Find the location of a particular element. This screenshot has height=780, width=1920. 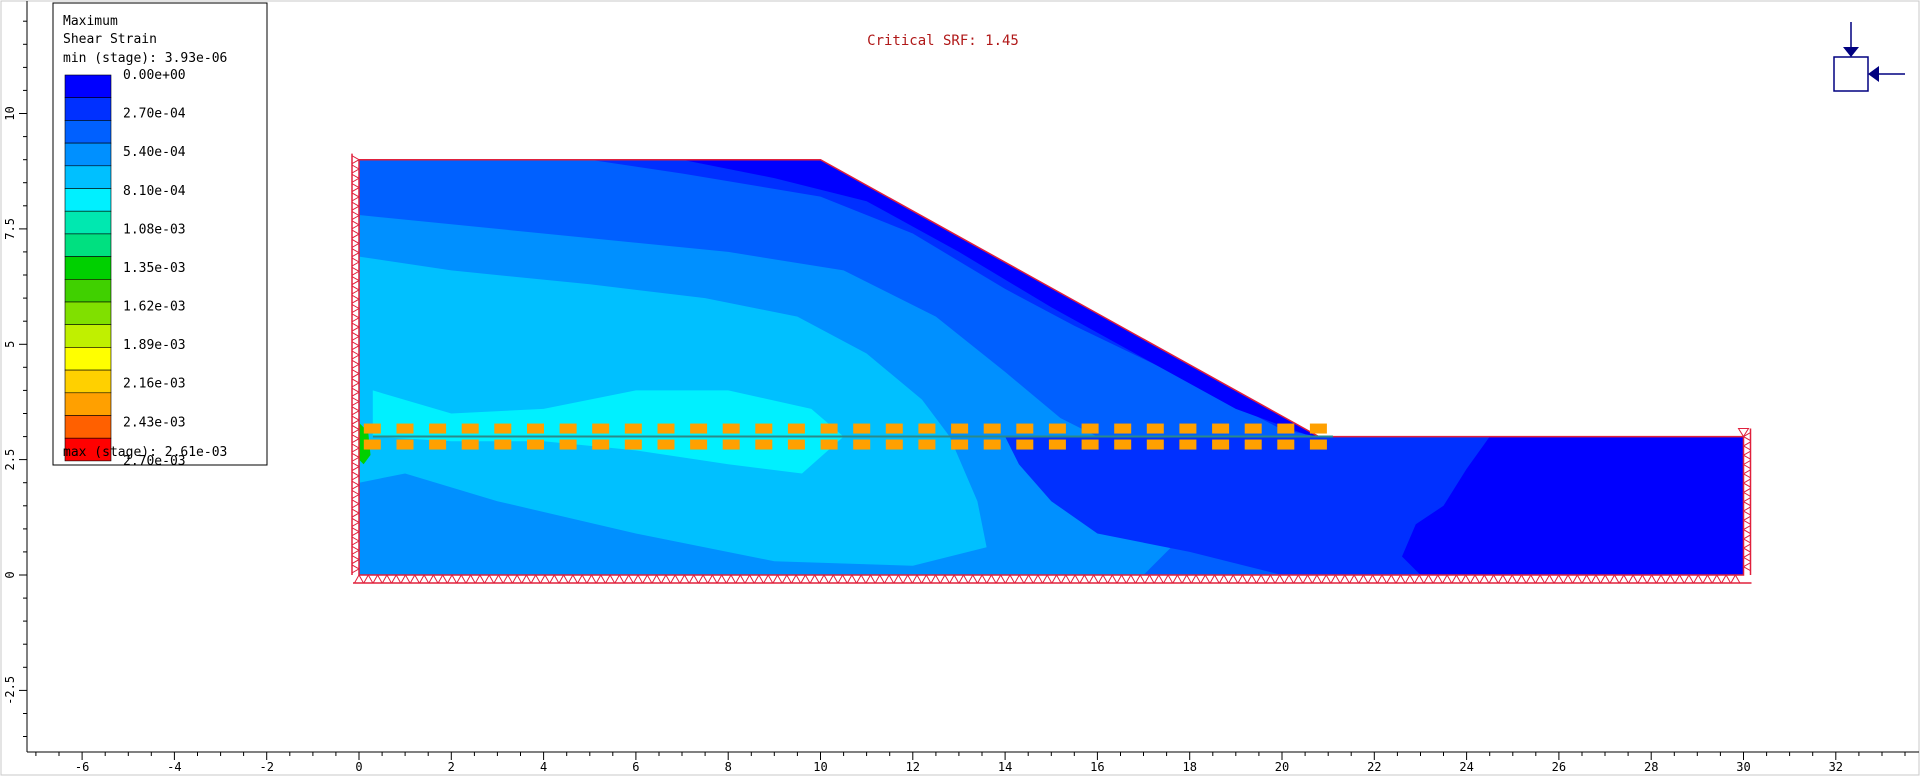

legend-label: 2.43e-03 is located at coordinates (154, 422).